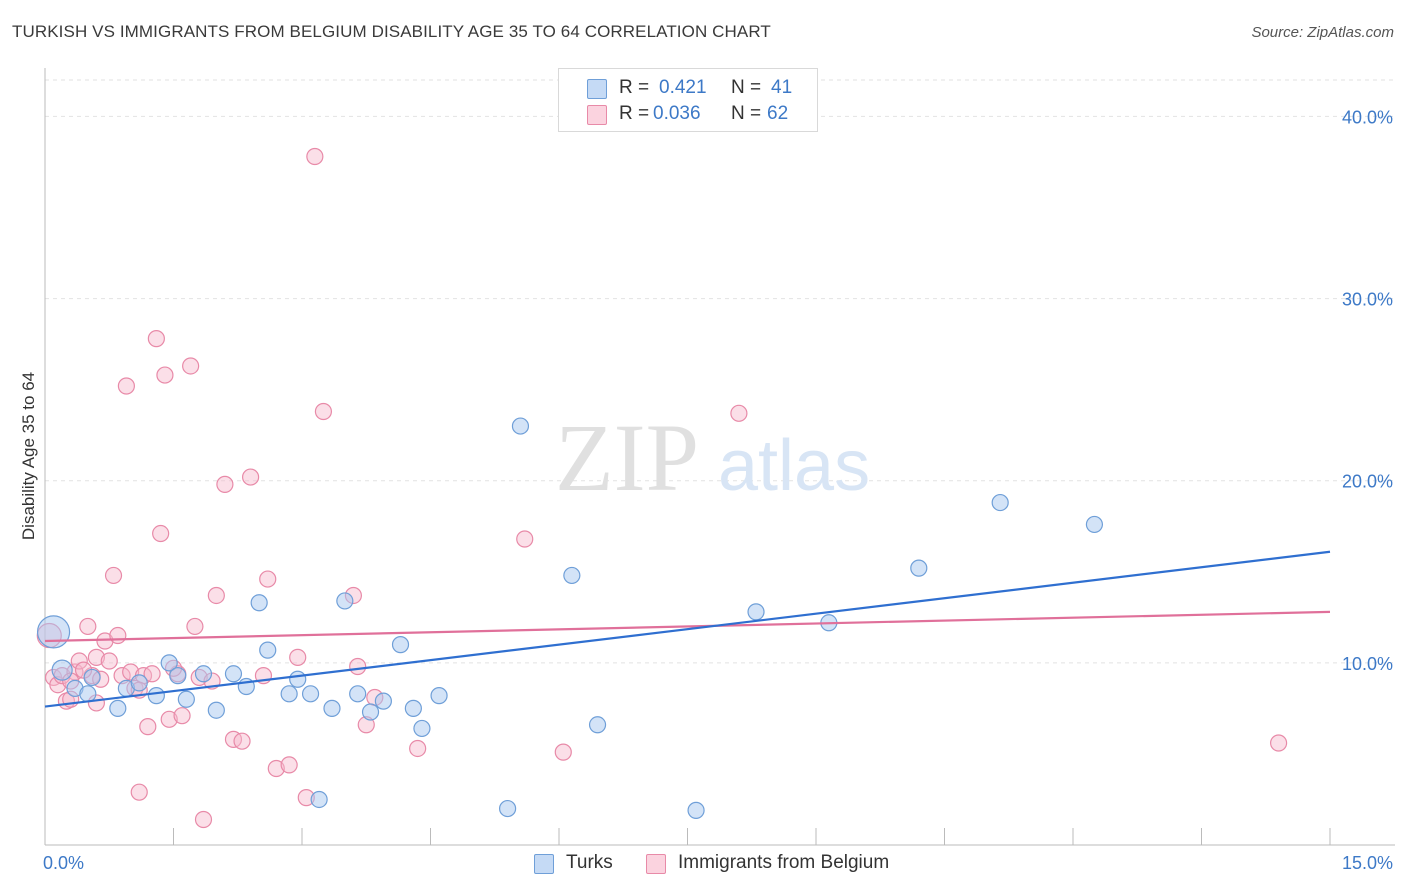  Describe the element at coordinates (656, 864) in the screenshot. I see `belgium-swatch` at that location.